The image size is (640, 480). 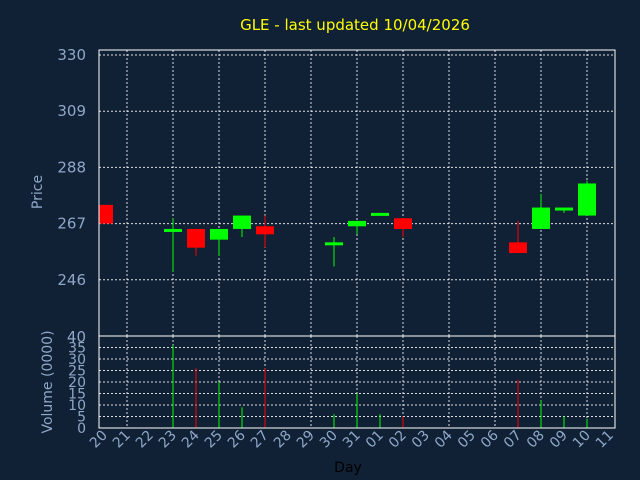 I want to click on volume-tick-label: 0, so click(x=81, y=429).